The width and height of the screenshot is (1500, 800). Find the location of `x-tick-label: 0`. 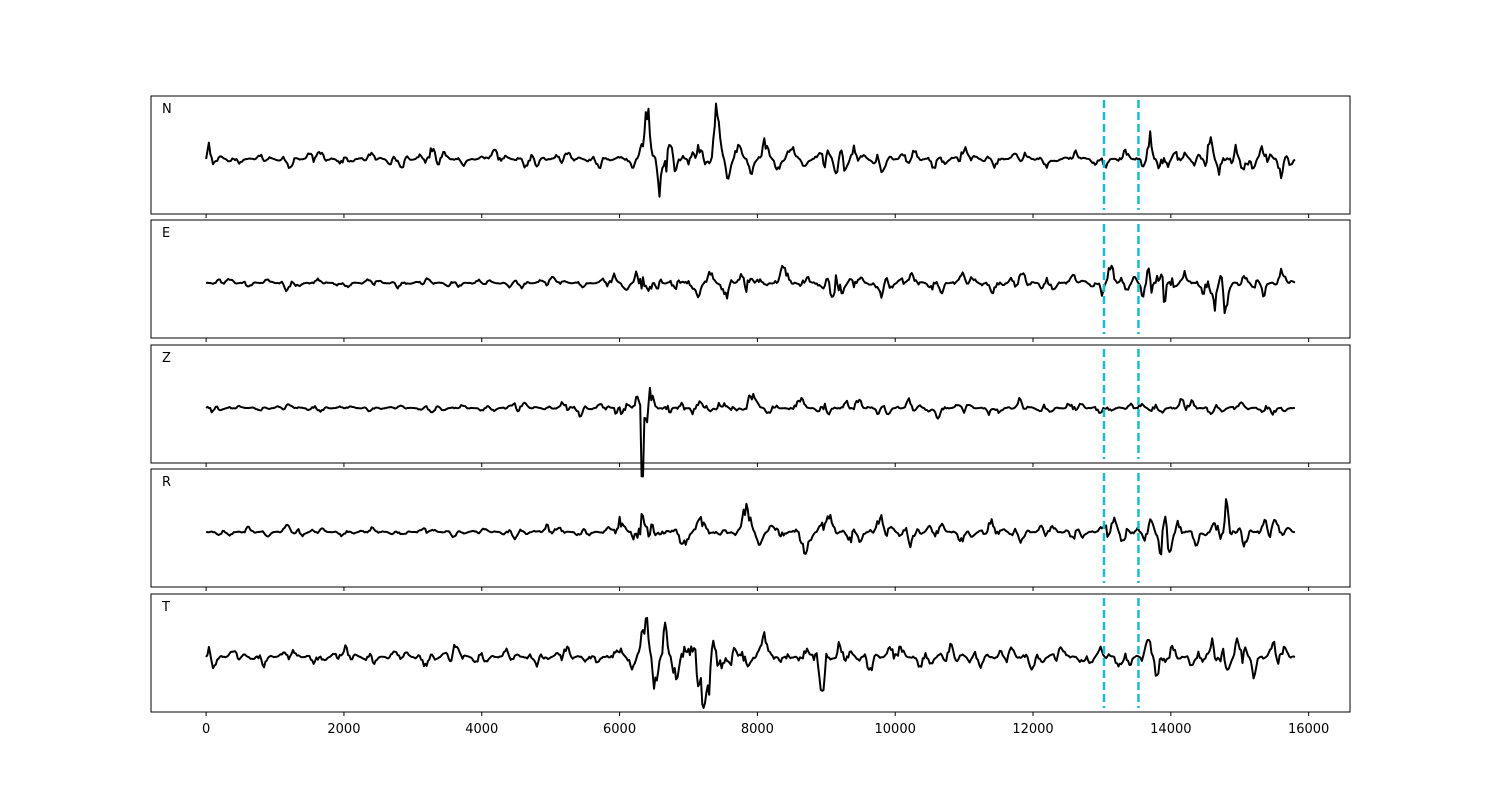

x-tick-label: 0 is located at coordinates (206, 729).